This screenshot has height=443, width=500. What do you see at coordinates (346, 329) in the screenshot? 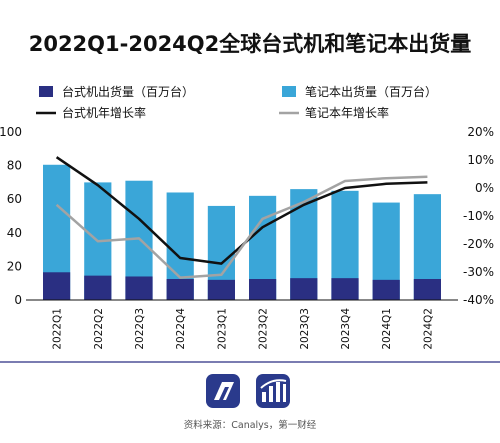
I see `x-tick-label: 2023Q4` at bounding box center [346, 329].